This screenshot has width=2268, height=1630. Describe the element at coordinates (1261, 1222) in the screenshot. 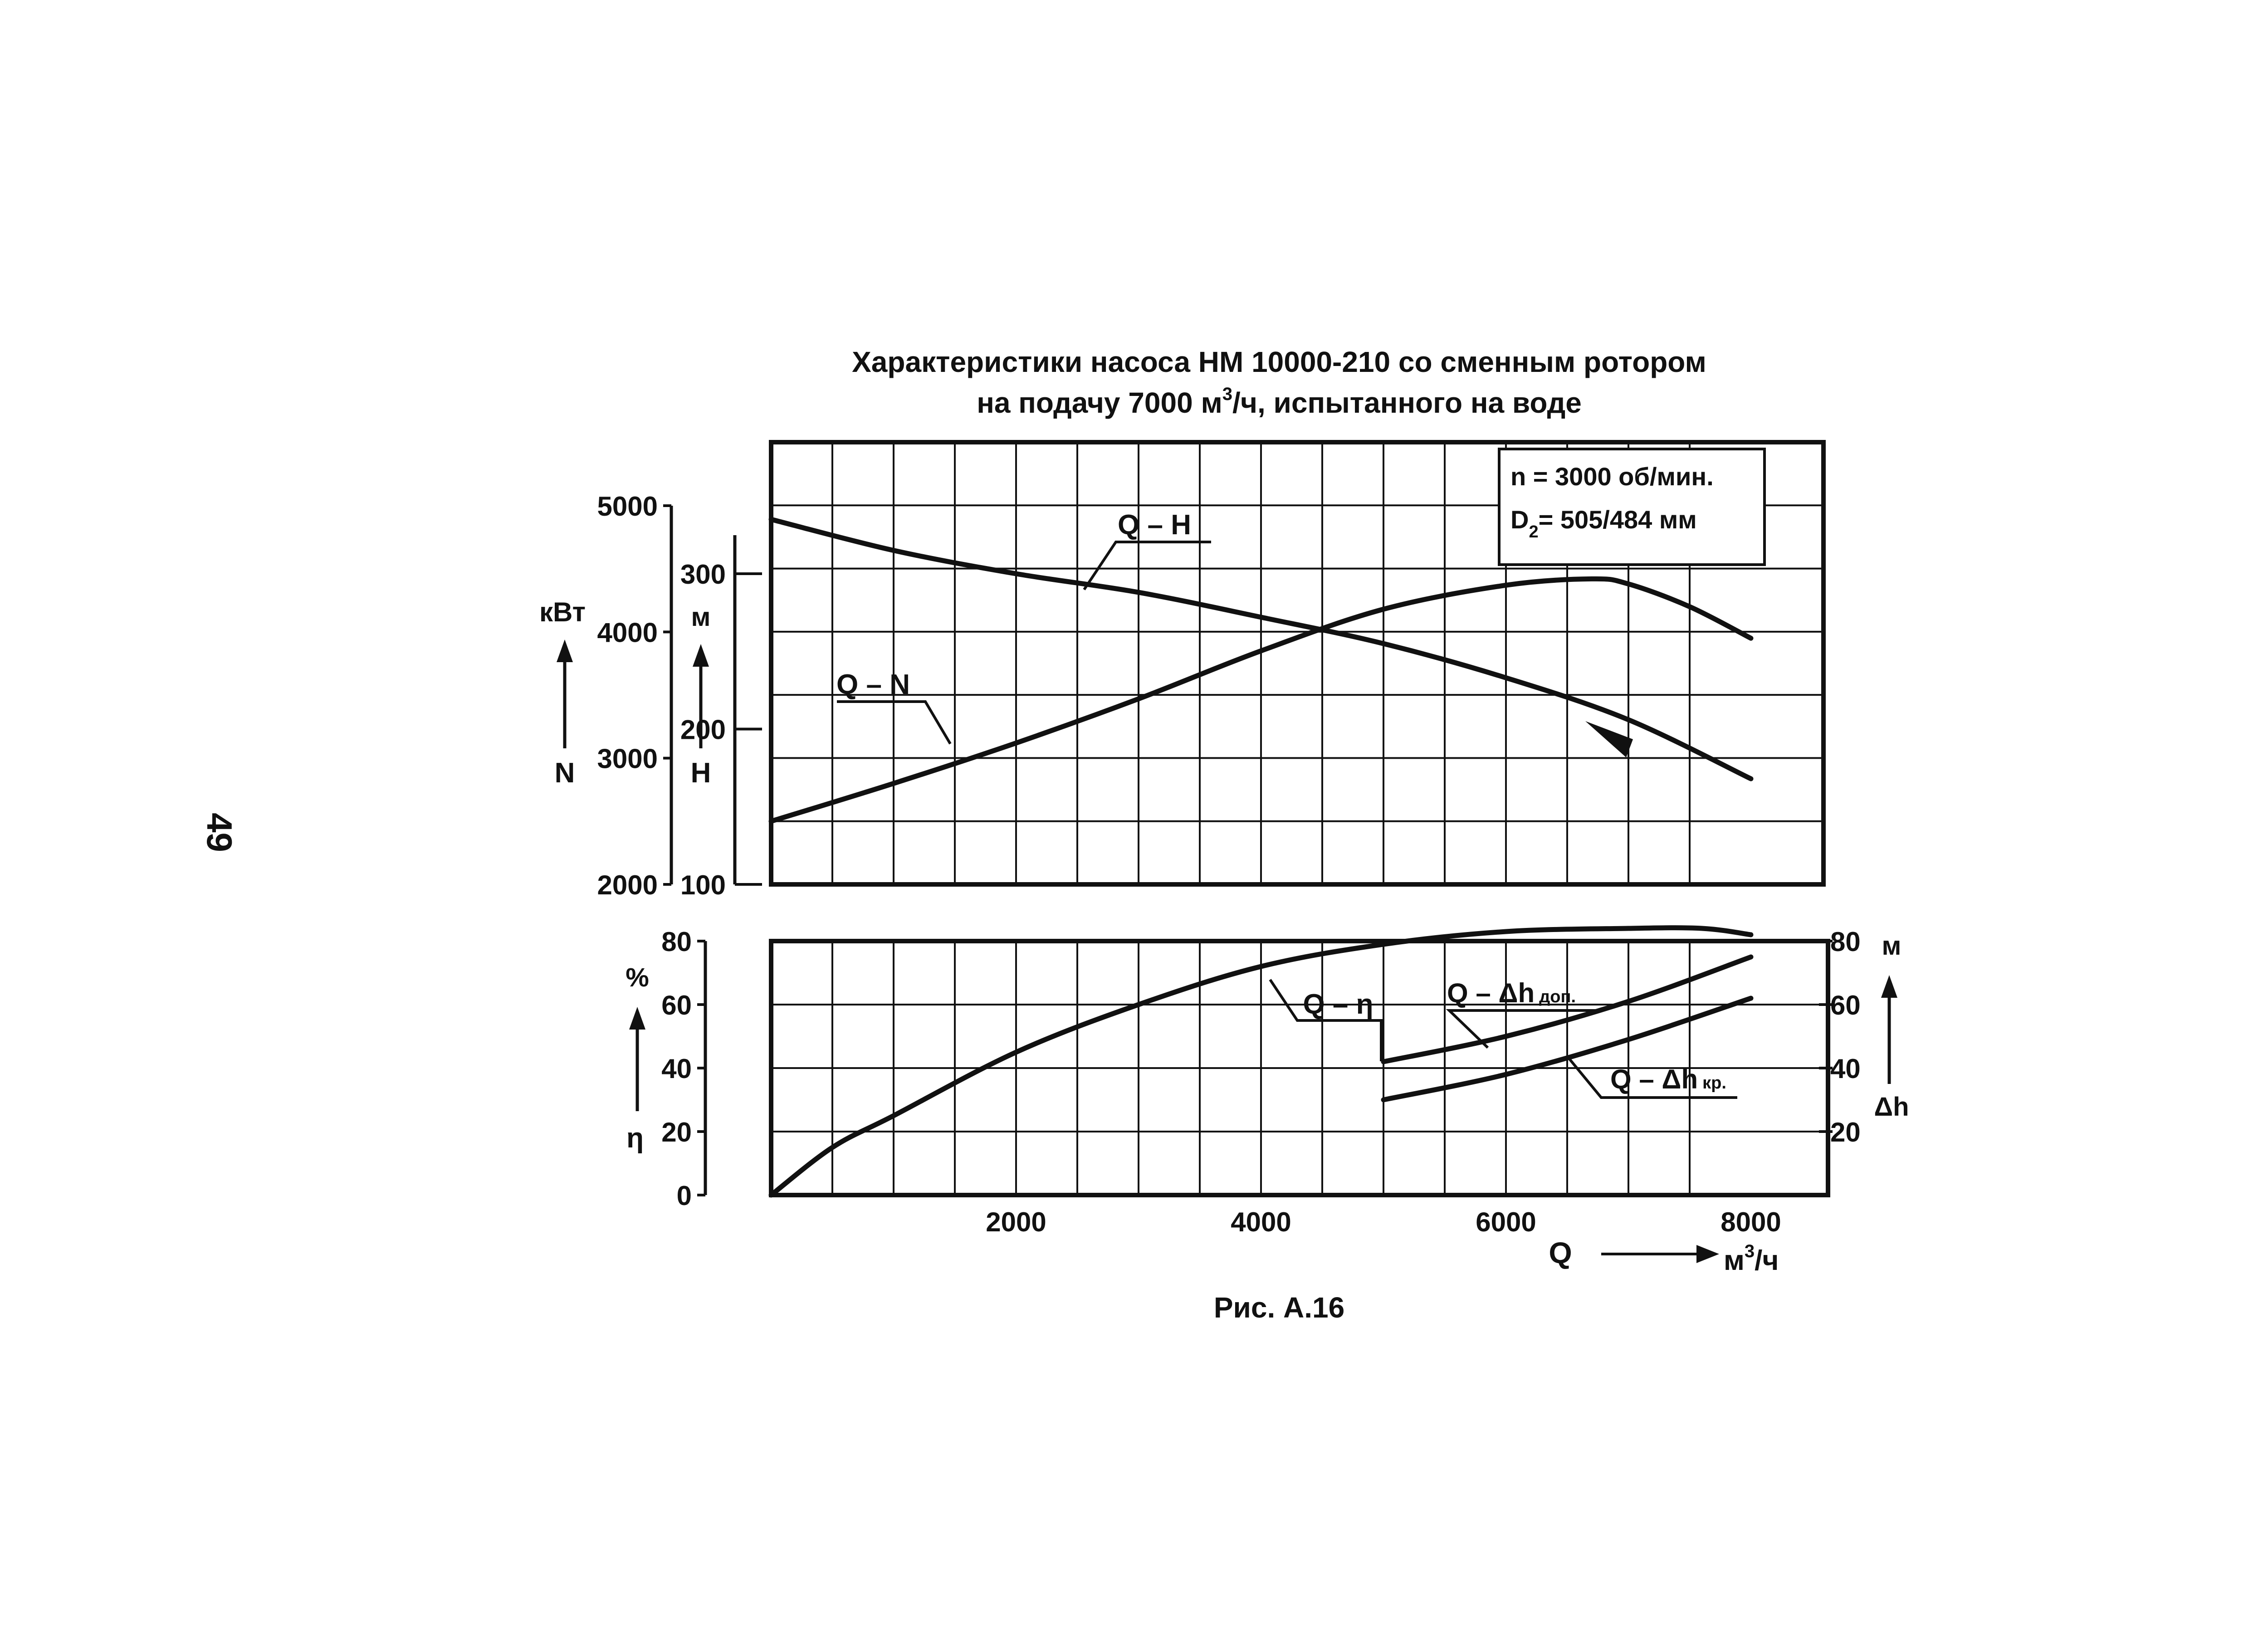

I see `x-tick-label: 4000` at that location.